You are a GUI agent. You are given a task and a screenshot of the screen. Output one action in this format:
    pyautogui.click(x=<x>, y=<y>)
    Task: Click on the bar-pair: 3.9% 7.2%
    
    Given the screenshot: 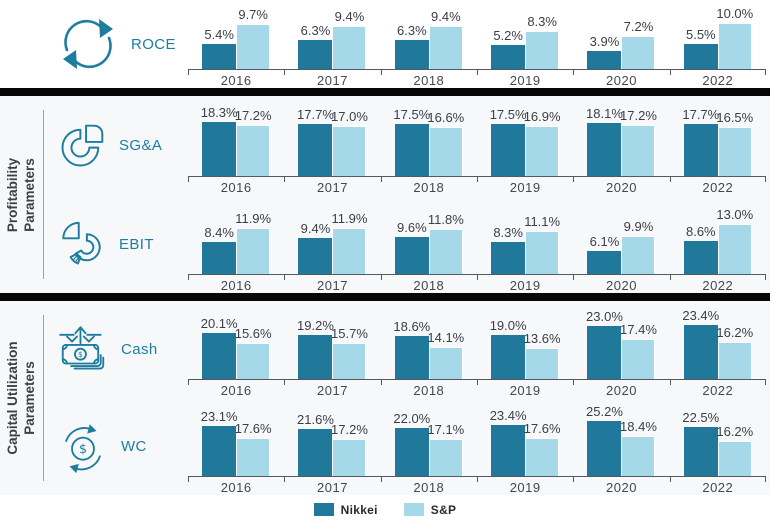 What is the action you would take?
    pyautogui.click(x=621, y=44)
    